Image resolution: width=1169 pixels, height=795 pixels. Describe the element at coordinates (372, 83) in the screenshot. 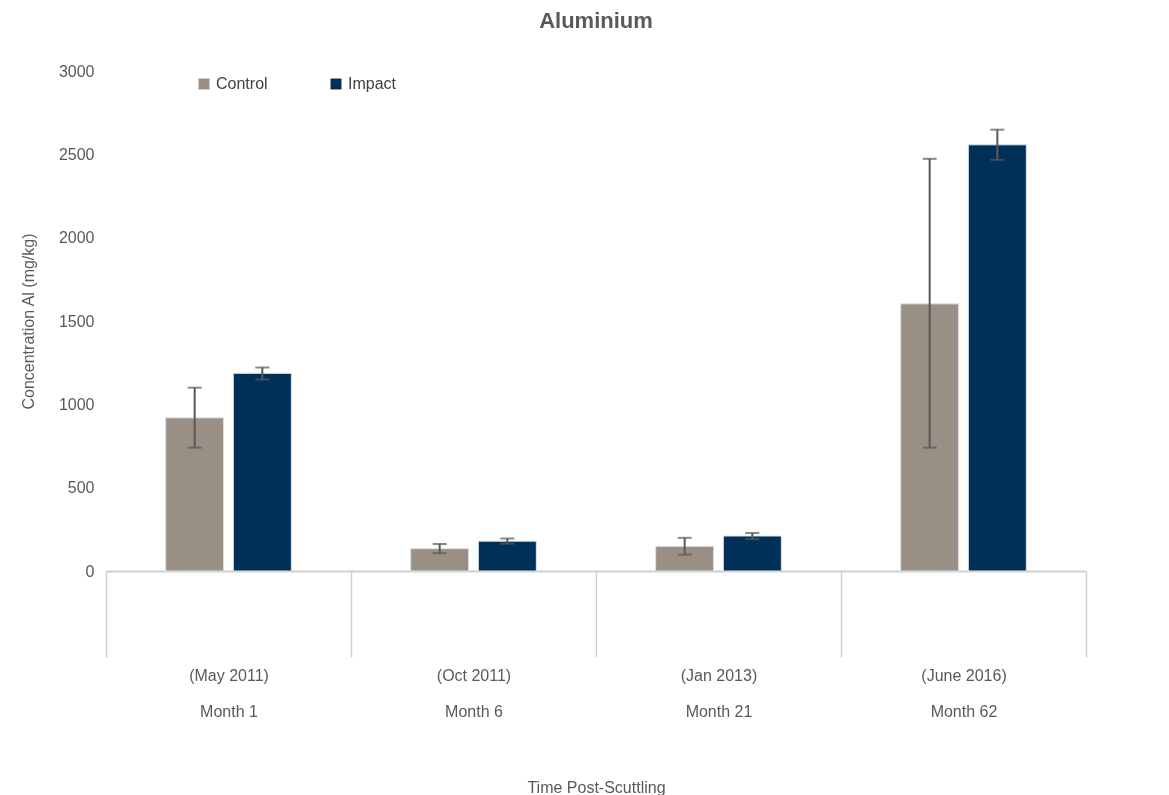

I see `legend-label: Impact` at that location.